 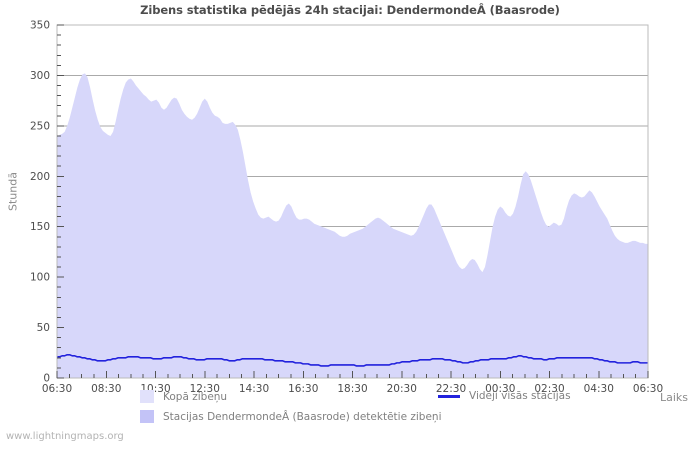 I want to click on svg-text: 20:30, so click(x=402, y=389).